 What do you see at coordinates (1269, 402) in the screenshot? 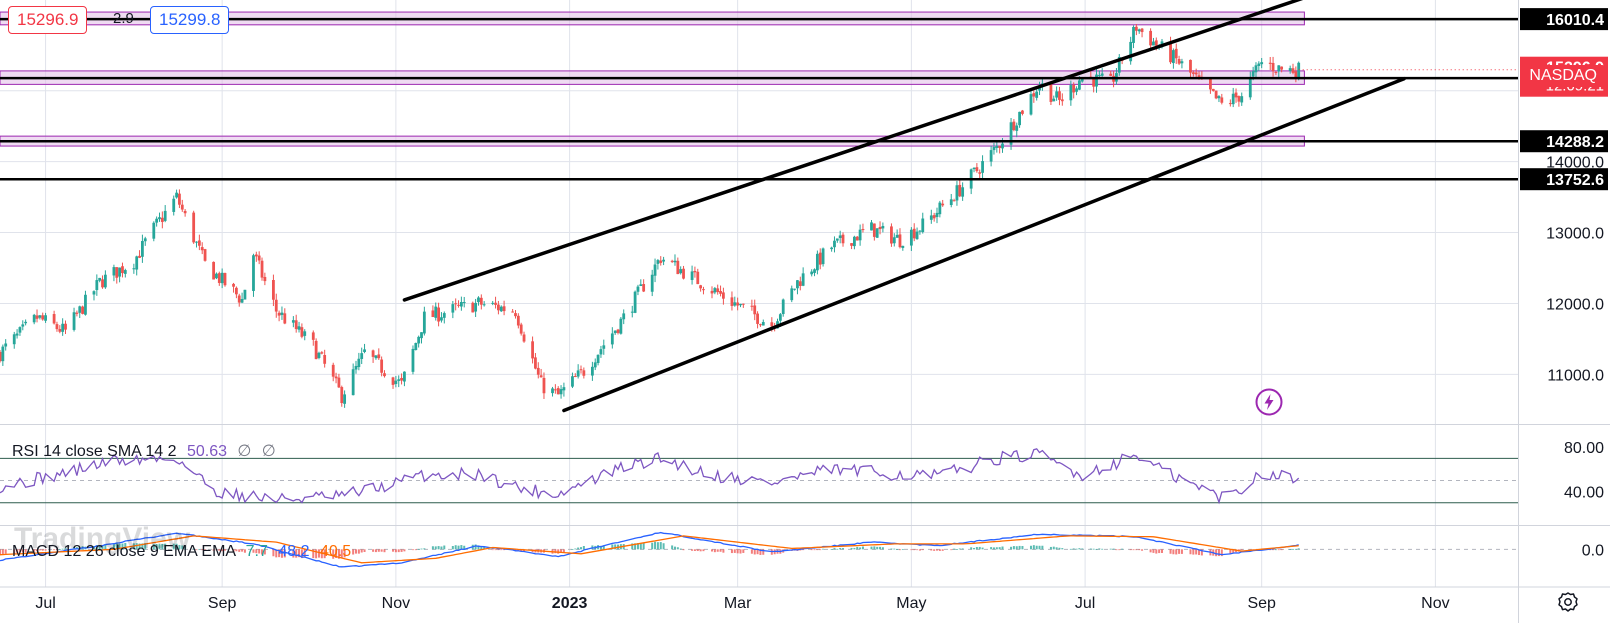
I see `lightning-icon` at bounding box center [1269, 402].